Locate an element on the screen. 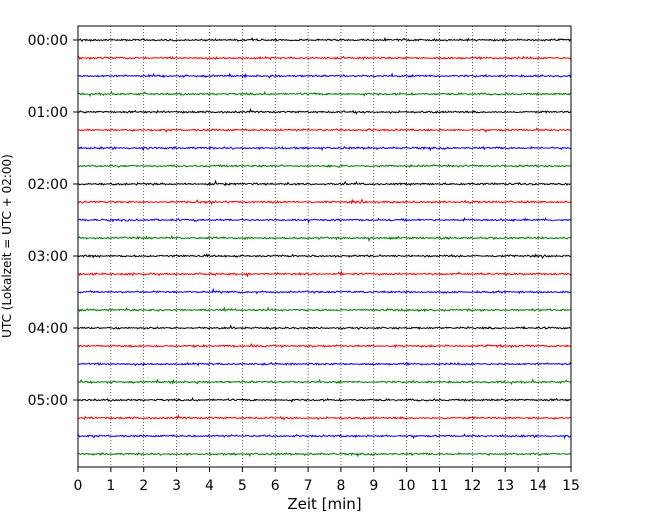  x-axis-label: Zeit [min] is located at coordinates (324, 504).